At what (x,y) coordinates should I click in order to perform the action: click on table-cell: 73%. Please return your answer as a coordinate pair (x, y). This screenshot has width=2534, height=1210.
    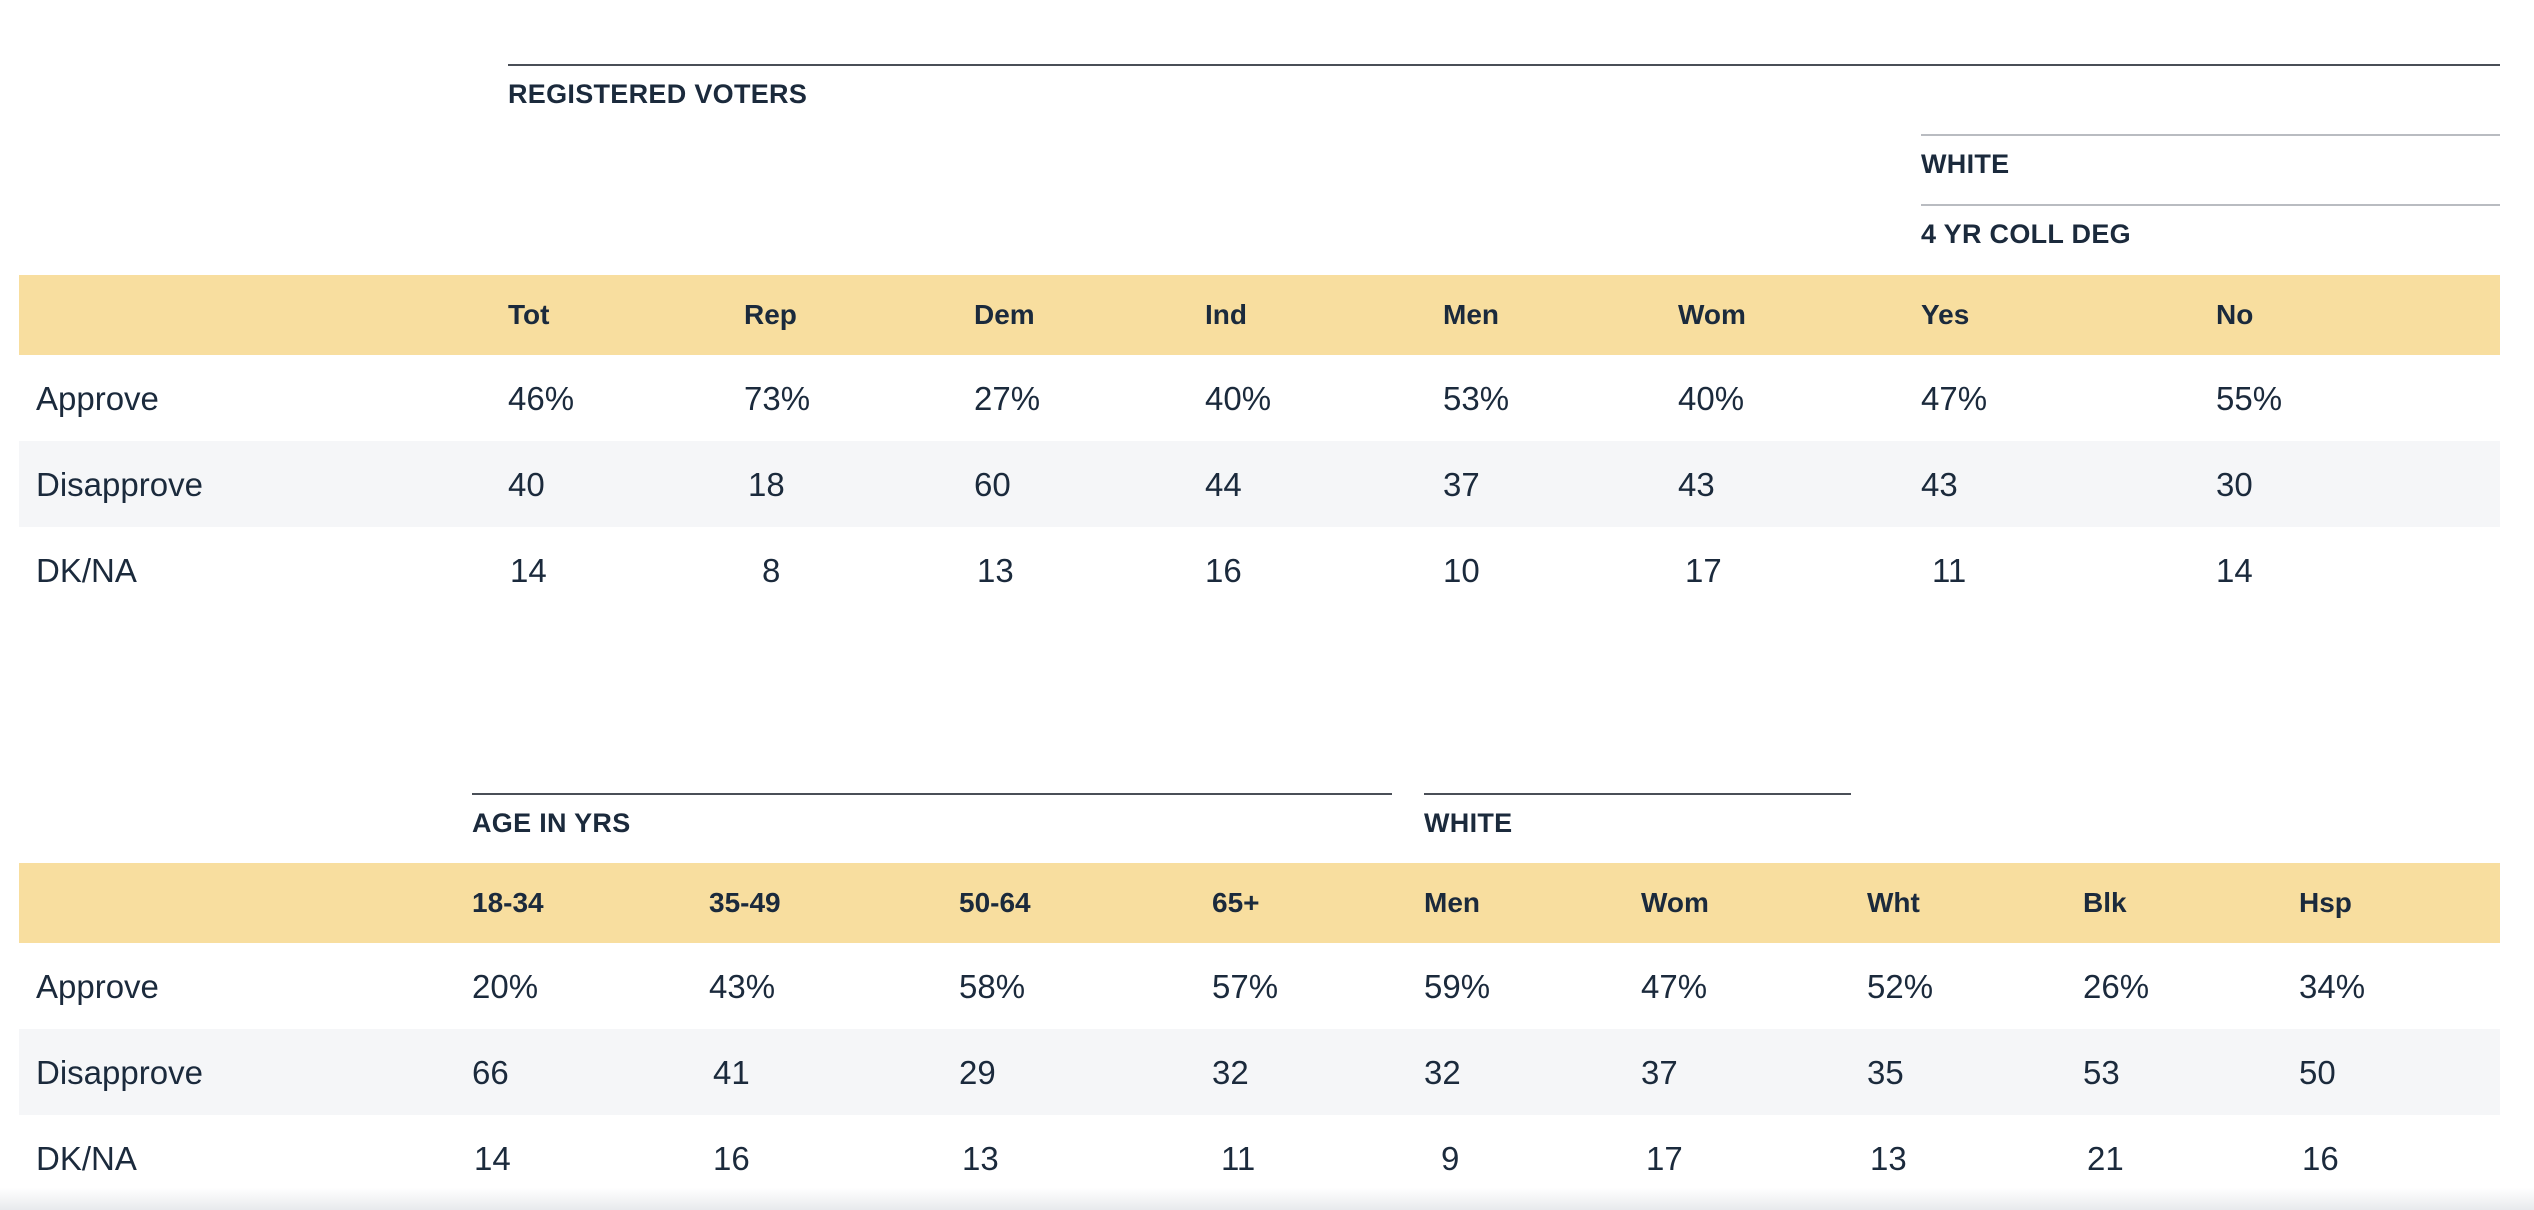
    Looking at the image, I should click on (777, 398).